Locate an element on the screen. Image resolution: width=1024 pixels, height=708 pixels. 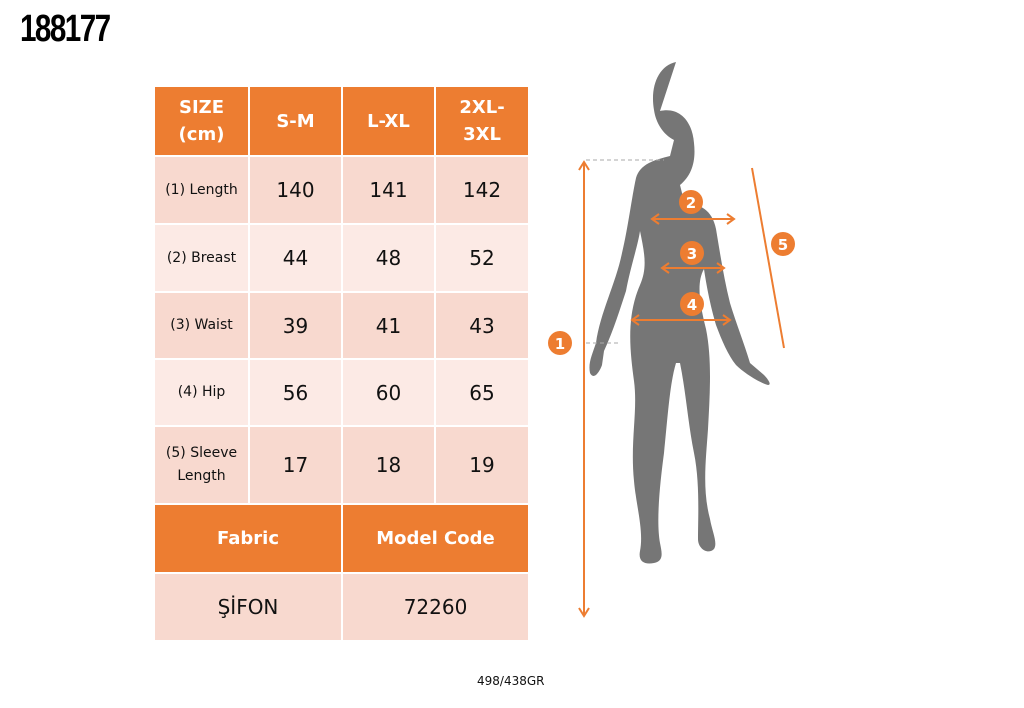
measure-lines is located at coordinates (681, 389).